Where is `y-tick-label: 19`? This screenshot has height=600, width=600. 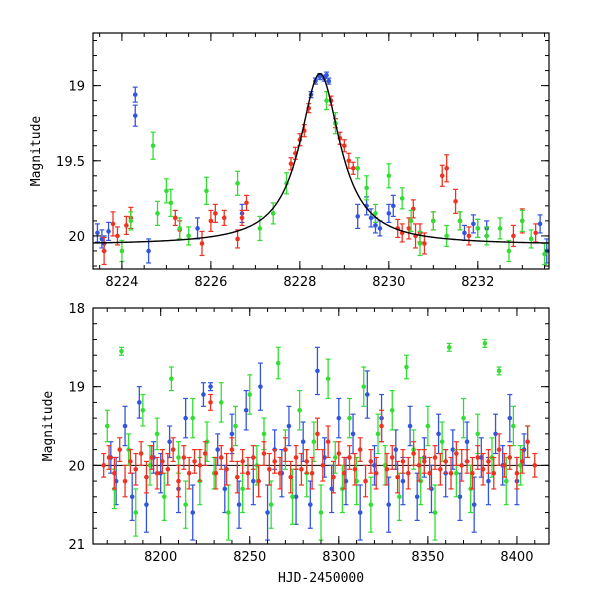
y-tick-label: 19 is located at coordinates (76, 388).